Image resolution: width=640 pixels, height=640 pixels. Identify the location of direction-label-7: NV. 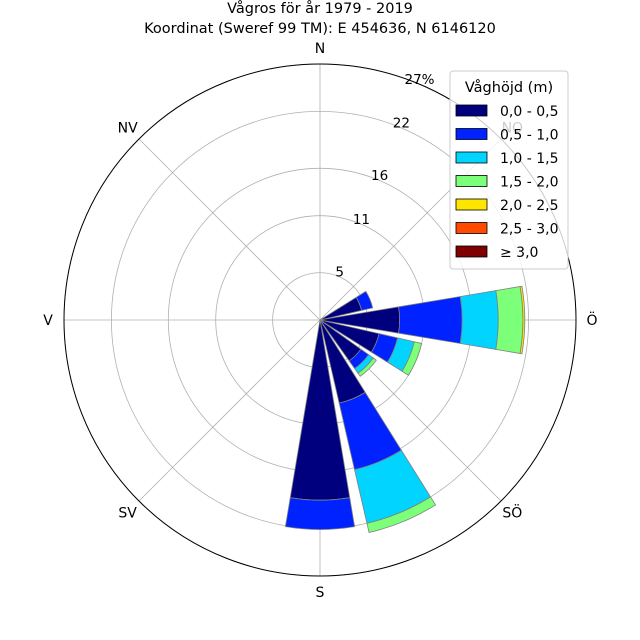
(128, 129).